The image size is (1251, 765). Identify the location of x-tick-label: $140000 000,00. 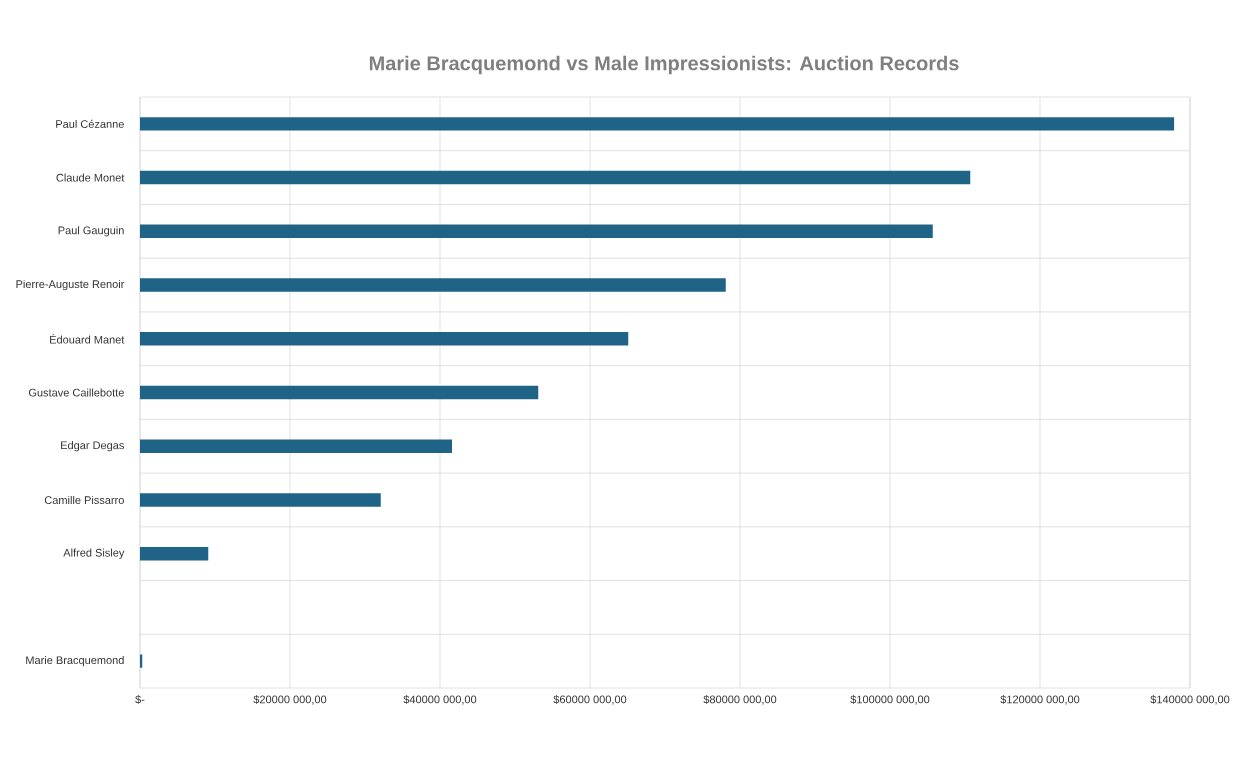
(1190, 700).